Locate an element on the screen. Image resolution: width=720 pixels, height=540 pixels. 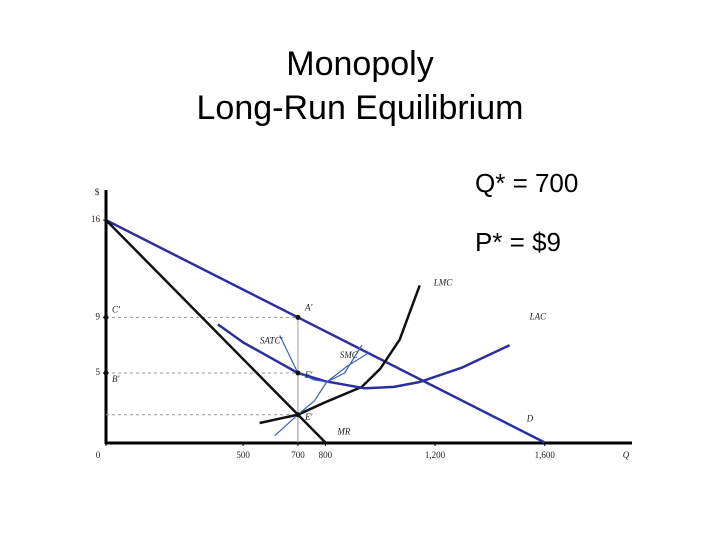
curve-label: SMC is located at coordinates (349, 355).